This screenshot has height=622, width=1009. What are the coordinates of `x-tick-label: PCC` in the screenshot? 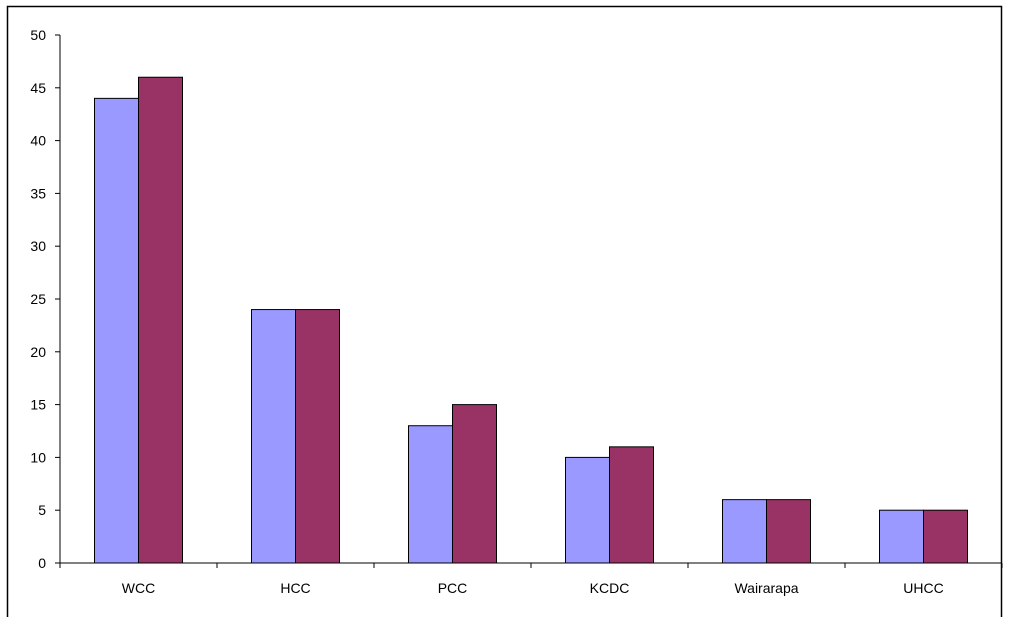 It's located at (453, 588).